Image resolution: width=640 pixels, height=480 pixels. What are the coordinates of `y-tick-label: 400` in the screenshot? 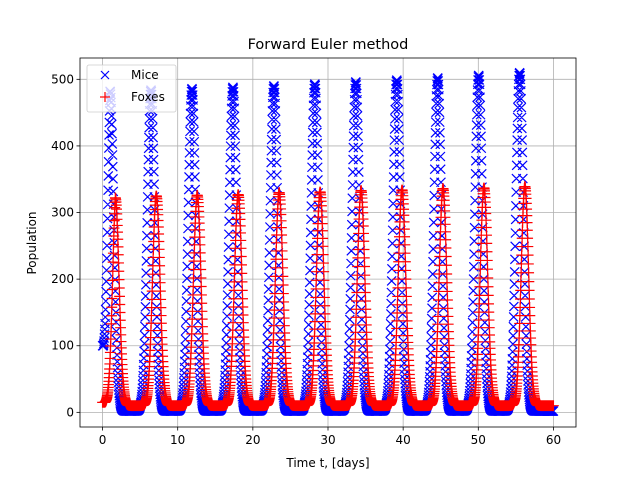 It's located at (62, 146).